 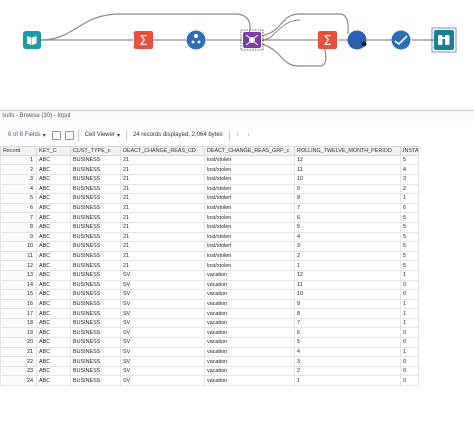 What do you see at coordinates (248, 135) in the screenshot?
I see `arrow-down-icon: ↓` at bounding box center [248, 135].